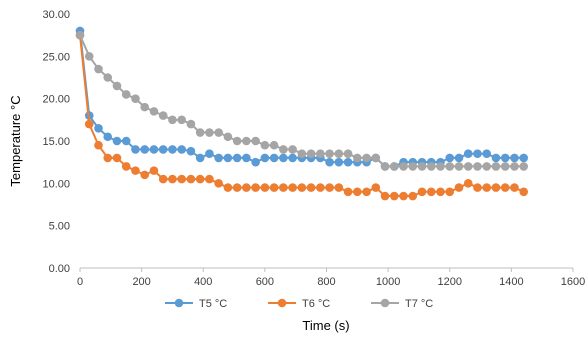 Image resolution: width=587 pixels, height=342 pixels. Describe the element at coordinates (196, 304) in the screenshot. I see `legend-item: T5 °C` at that location.